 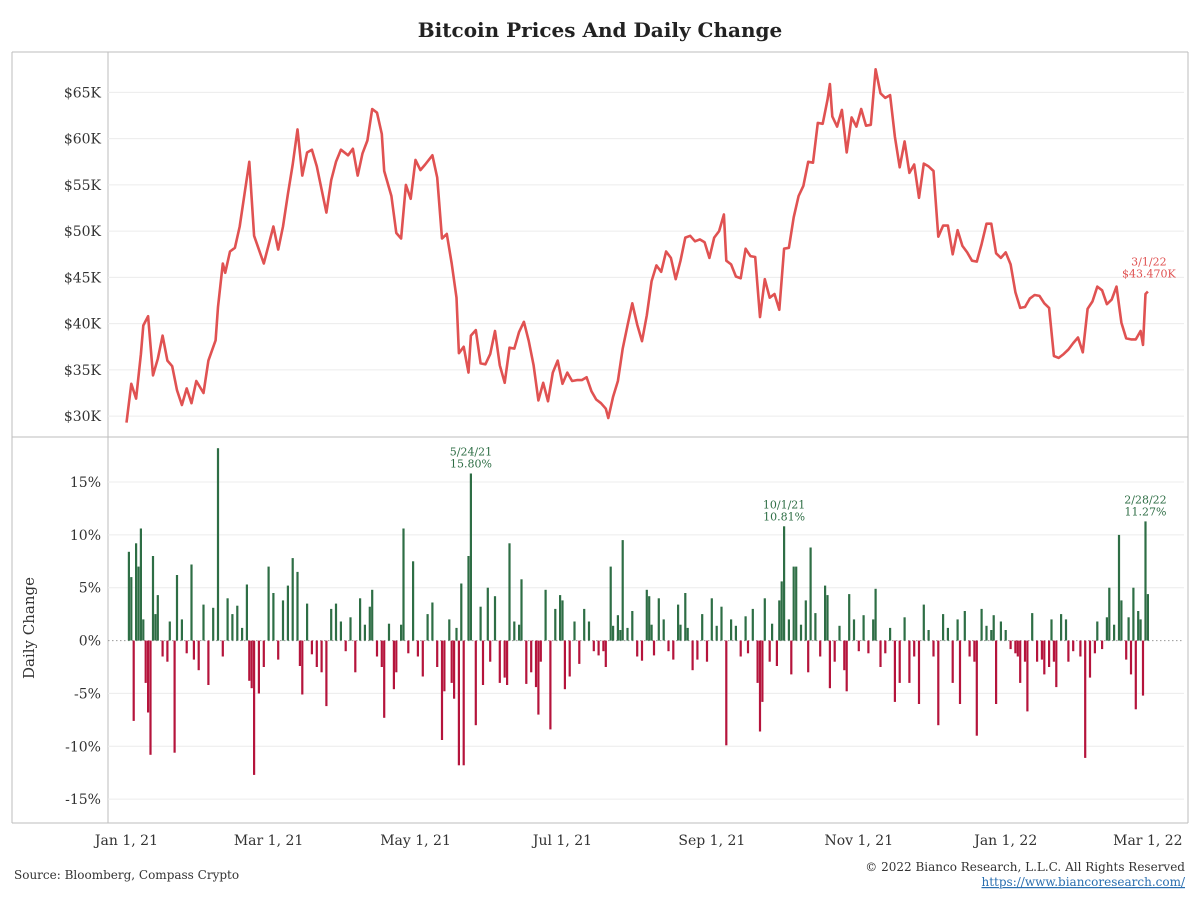 What do you see at coordinates (858, 841) in the screenshot?
I see `x-tick-label: Nov 1, 21` at bounding box center [858, 841].